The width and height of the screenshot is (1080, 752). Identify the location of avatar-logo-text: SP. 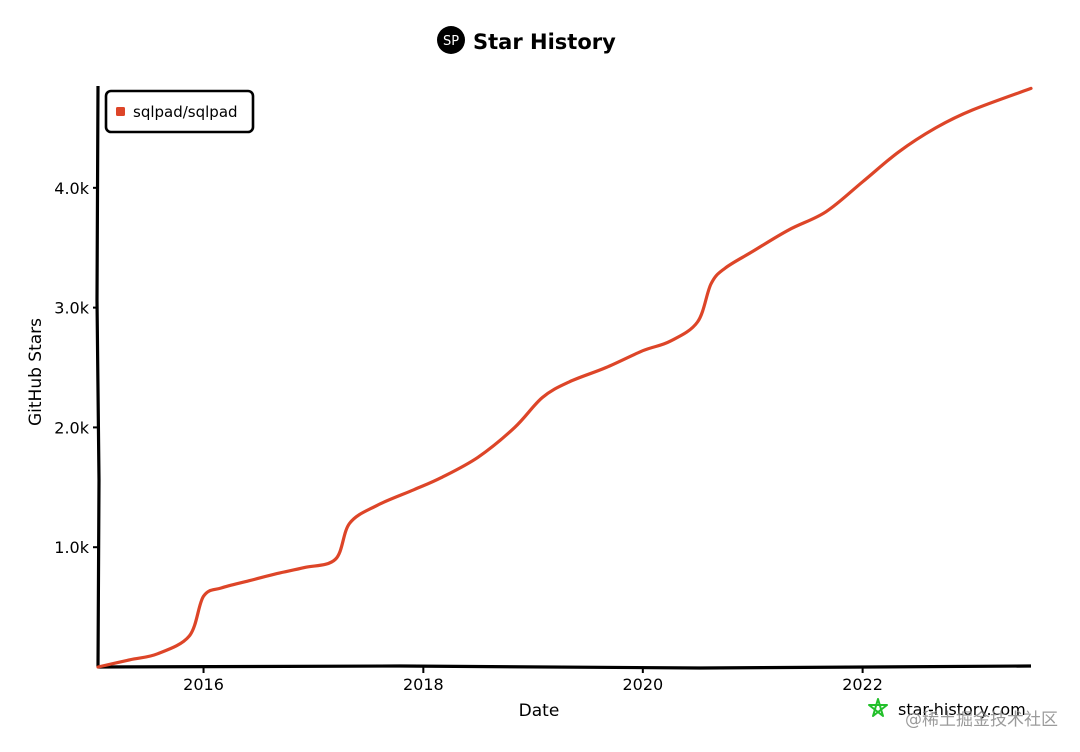
(451, 41).